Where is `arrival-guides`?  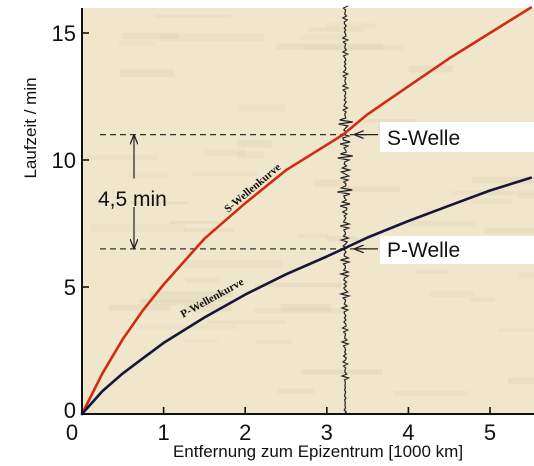
arrival-guides is located at coordinates (239, 192).